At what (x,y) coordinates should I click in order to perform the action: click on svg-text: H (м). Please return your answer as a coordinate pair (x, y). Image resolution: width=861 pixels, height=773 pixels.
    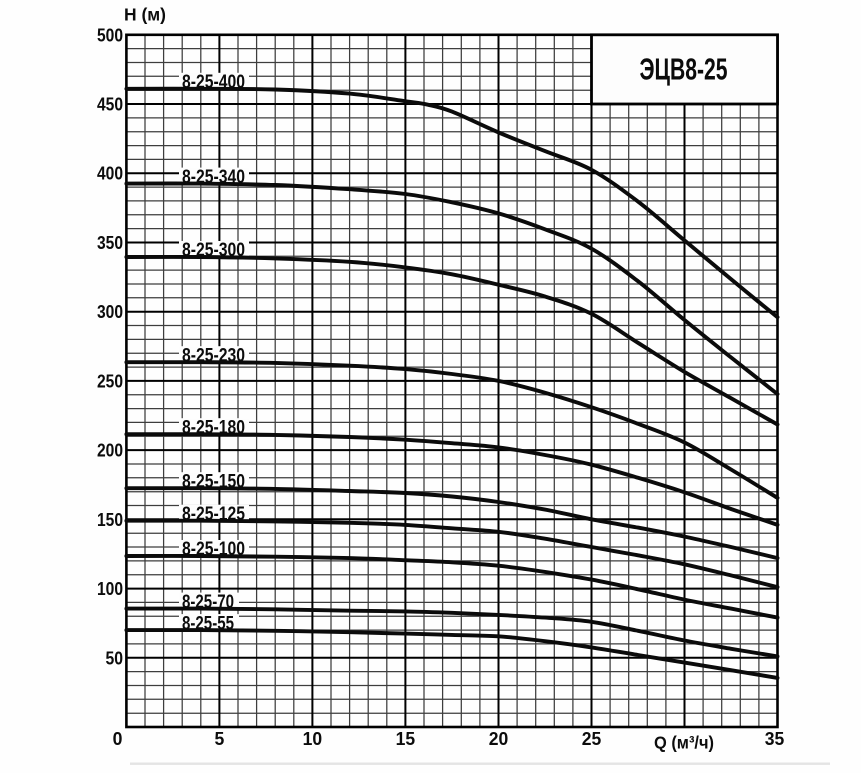
    Looking at the image, I should click on (145, 15).